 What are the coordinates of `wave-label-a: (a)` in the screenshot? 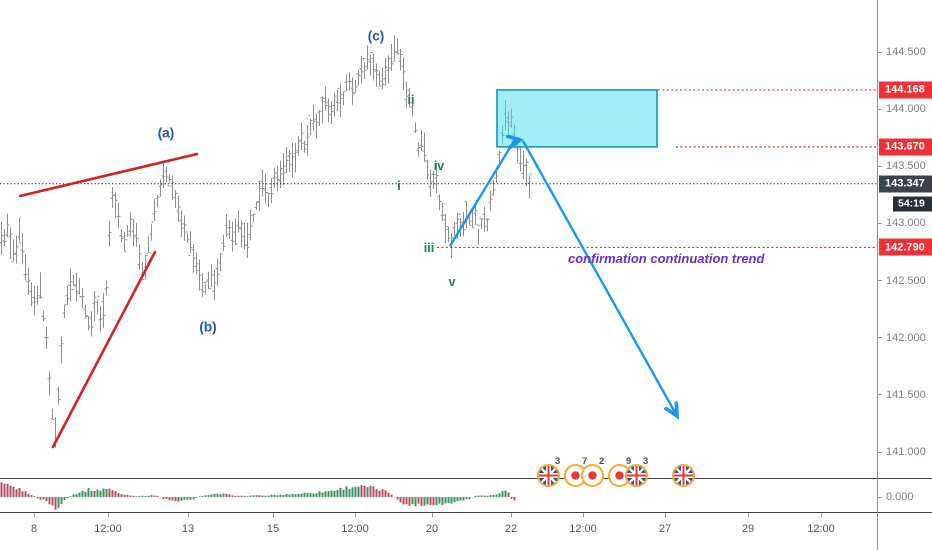 It's located at (166, 133).